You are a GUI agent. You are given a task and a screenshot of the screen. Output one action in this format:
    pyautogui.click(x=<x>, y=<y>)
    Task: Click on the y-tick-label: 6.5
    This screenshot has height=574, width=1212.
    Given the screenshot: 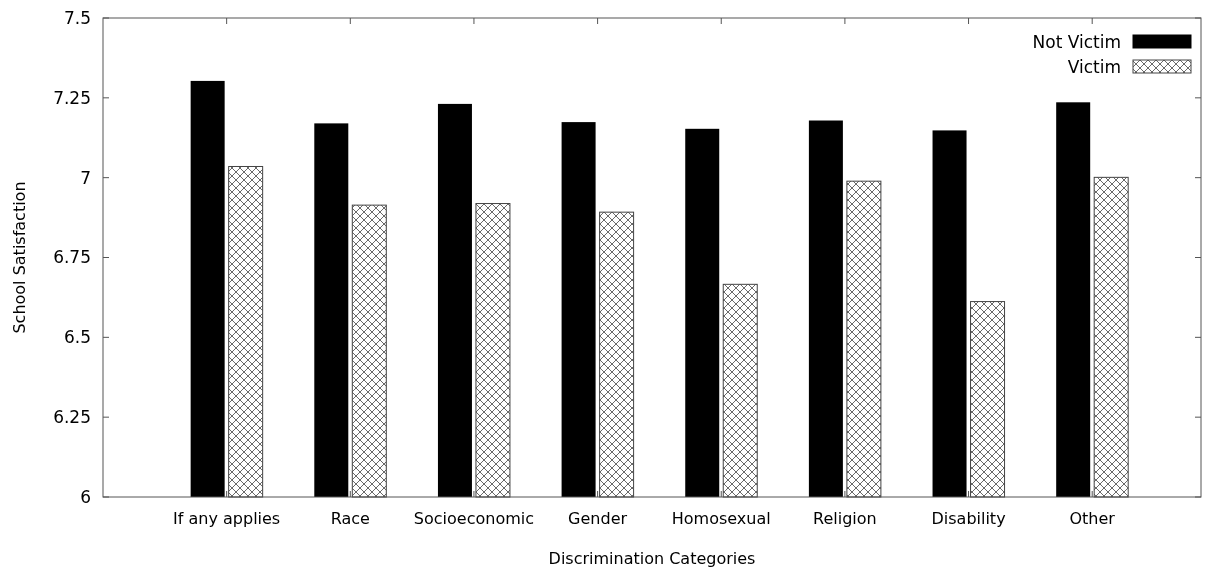 What is the action you would take?
    pyautogui.click(x=77, y=337)
    